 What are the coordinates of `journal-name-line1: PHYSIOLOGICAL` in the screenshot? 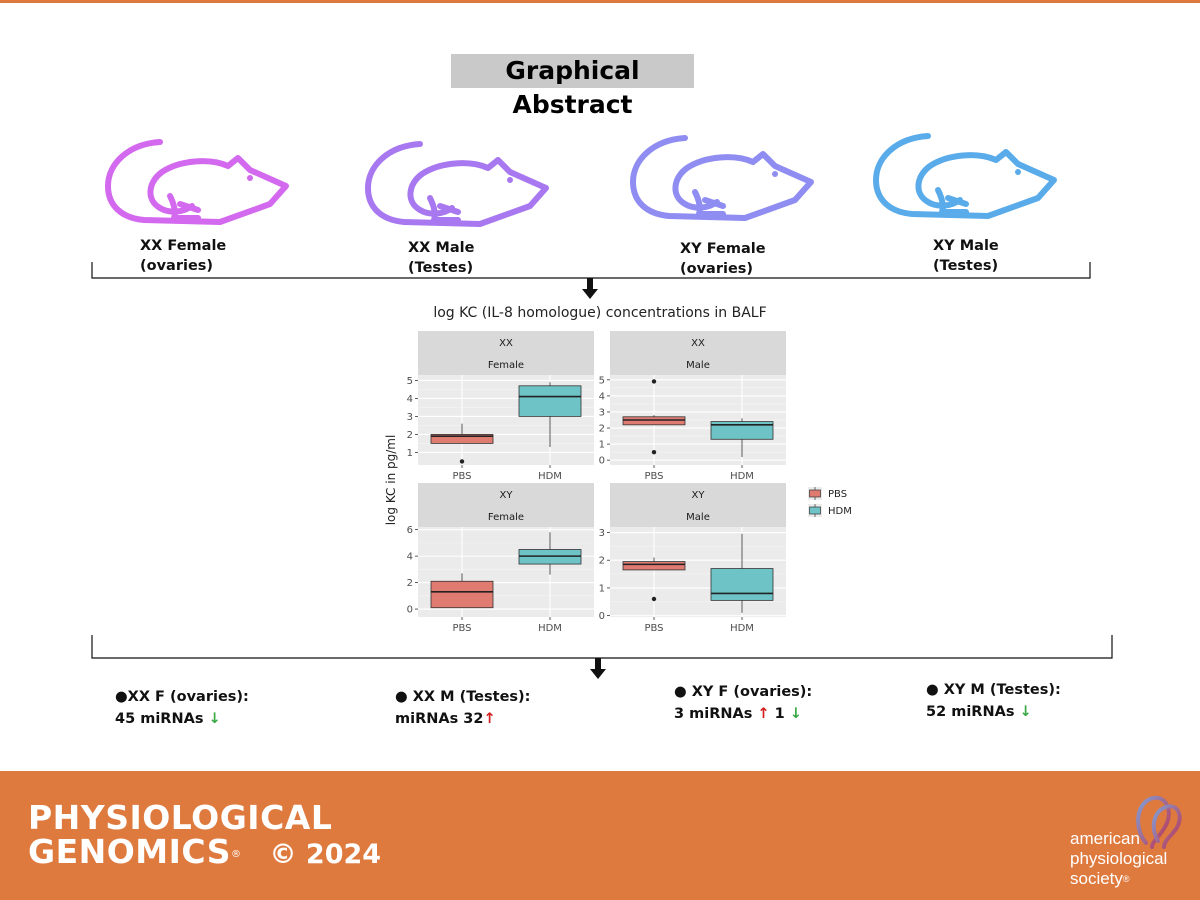 It's located at (180, 817).